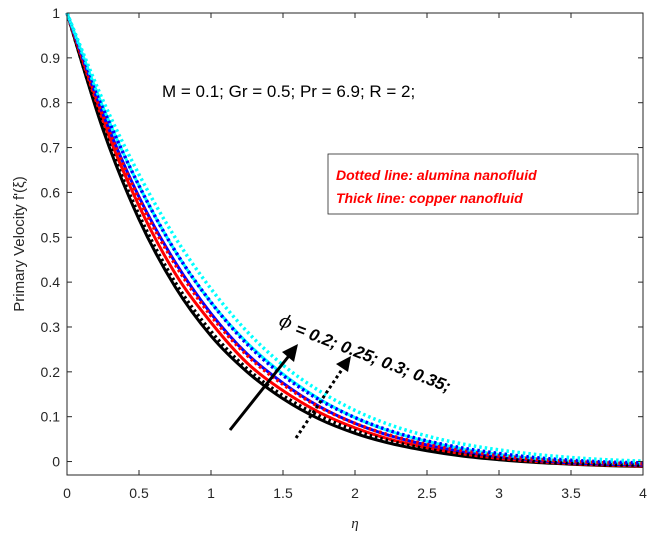 The image size is (648, 533). What do you see at coordinates (429, 198) in the screenshot?
I see `legend-line-copper: Thick line: copper nanofluid` at bounding box center [429, 198].